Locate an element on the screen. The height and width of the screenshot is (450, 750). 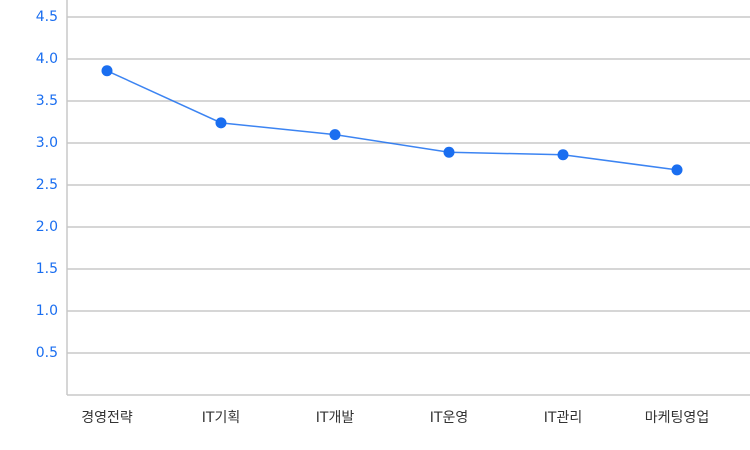
y-tick-label: 0.5 is located at coordinates (47, 353).